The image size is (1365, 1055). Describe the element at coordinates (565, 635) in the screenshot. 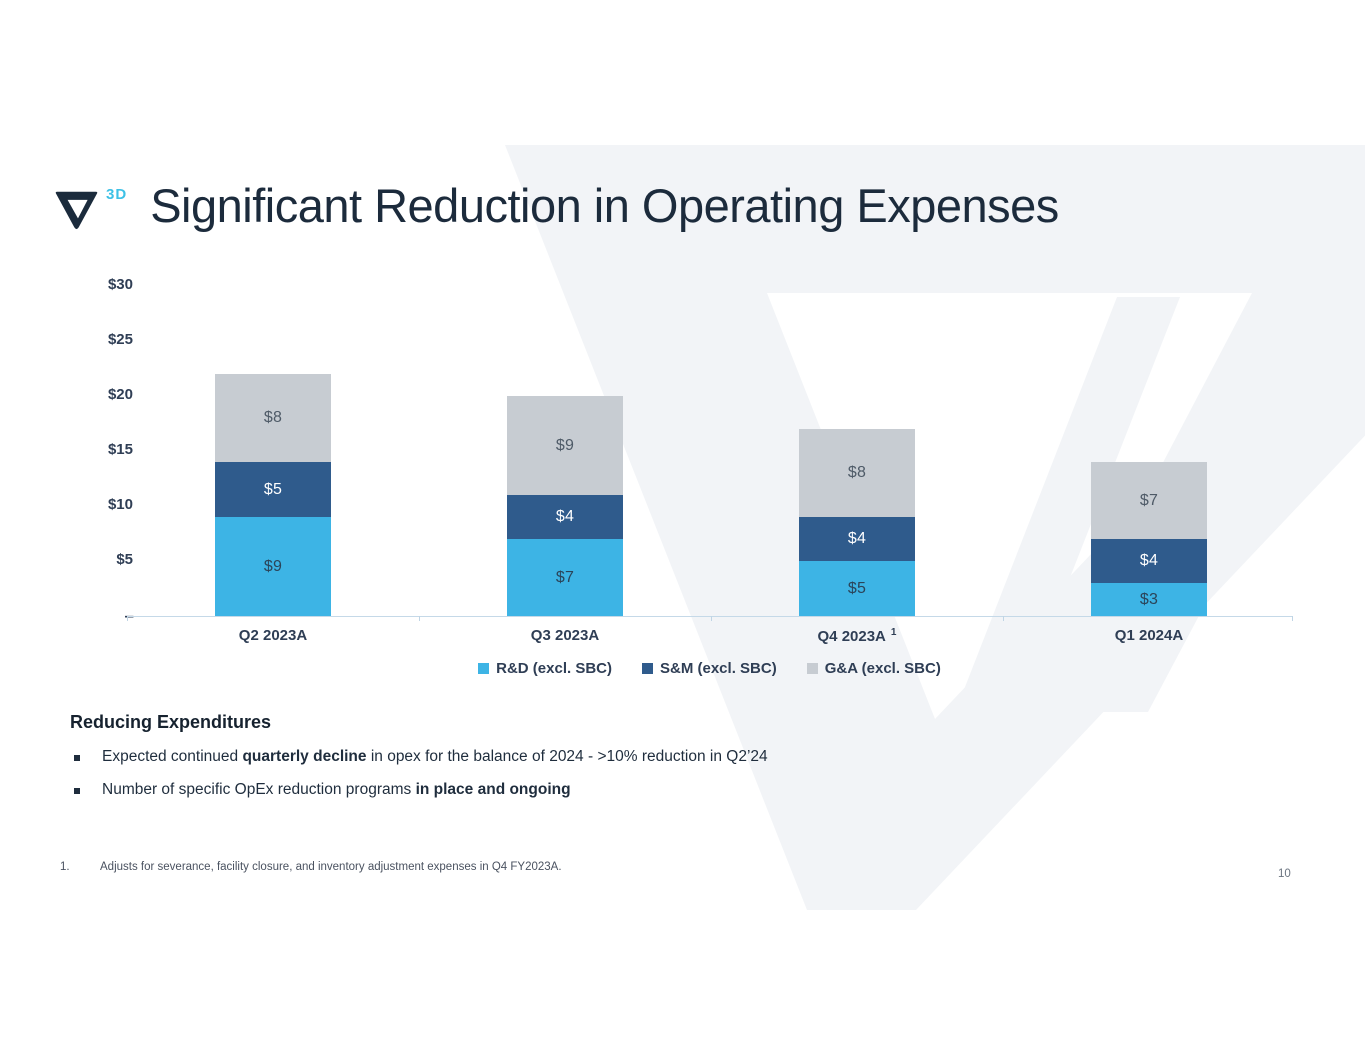

I see `x-axis-category-label: Q3 2023A` at that location.